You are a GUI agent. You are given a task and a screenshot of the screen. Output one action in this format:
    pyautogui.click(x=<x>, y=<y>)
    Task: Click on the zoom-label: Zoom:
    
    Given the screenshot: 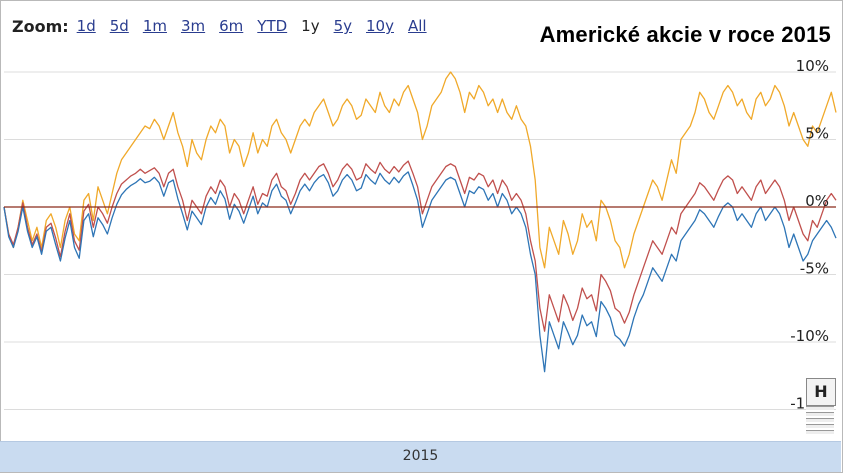 What is the action you would take?
    pyautogui.click(x=40, y=26)
    